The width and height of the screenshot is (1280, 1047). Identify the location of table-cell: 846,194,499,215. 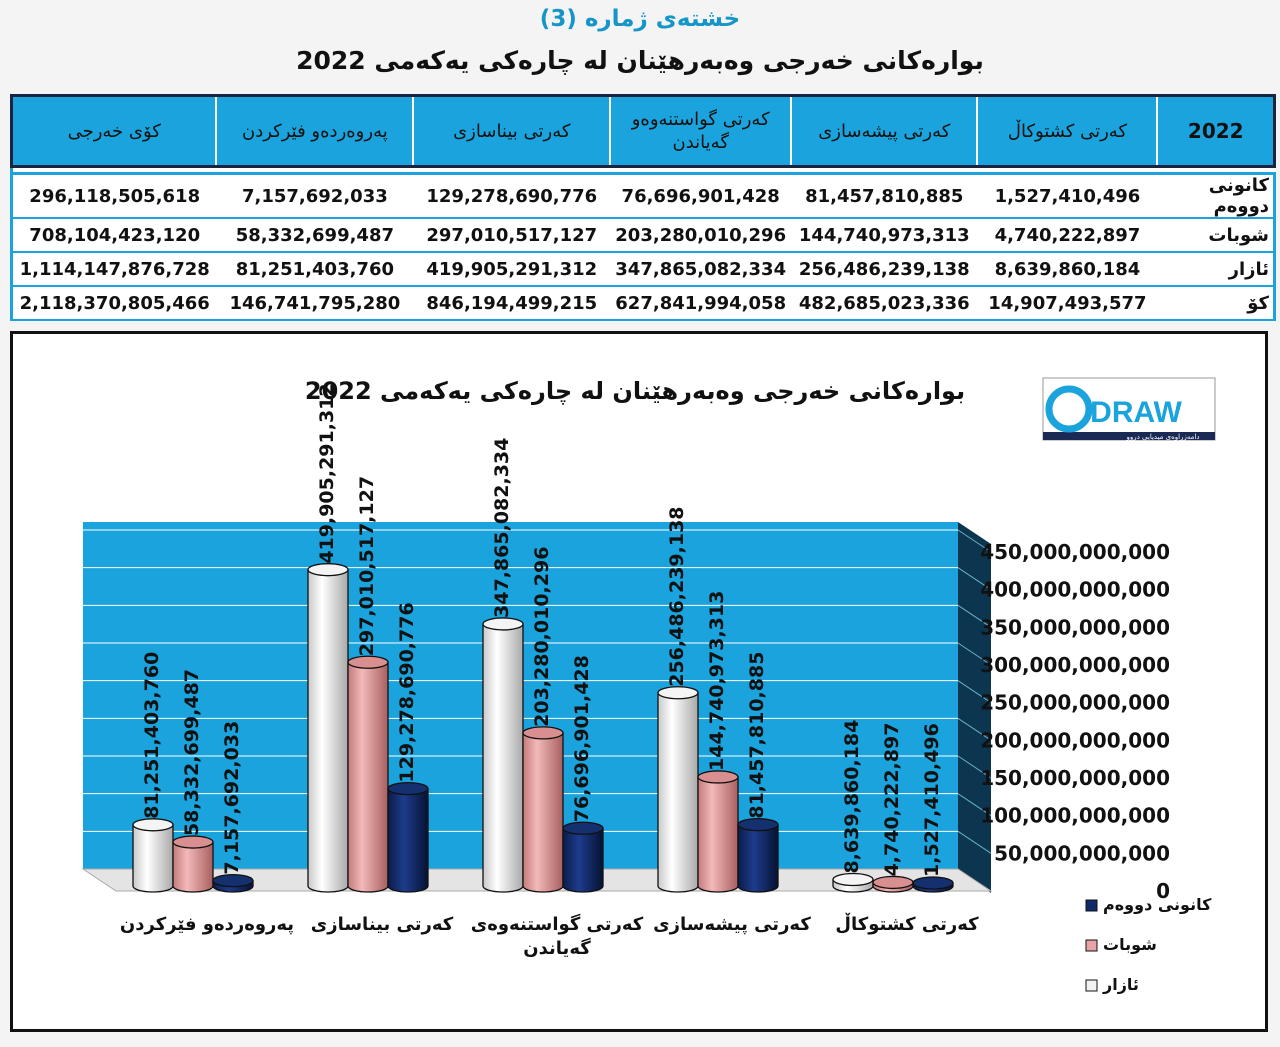
(512, 303).